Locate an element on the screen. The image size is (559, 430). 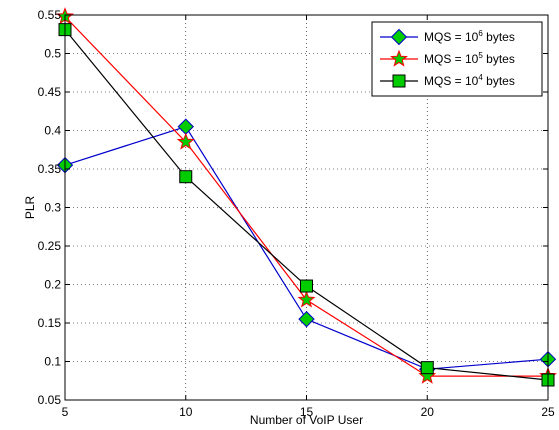
legend-entry: MQS = 105 bytes is located at coordinates (447, 58).